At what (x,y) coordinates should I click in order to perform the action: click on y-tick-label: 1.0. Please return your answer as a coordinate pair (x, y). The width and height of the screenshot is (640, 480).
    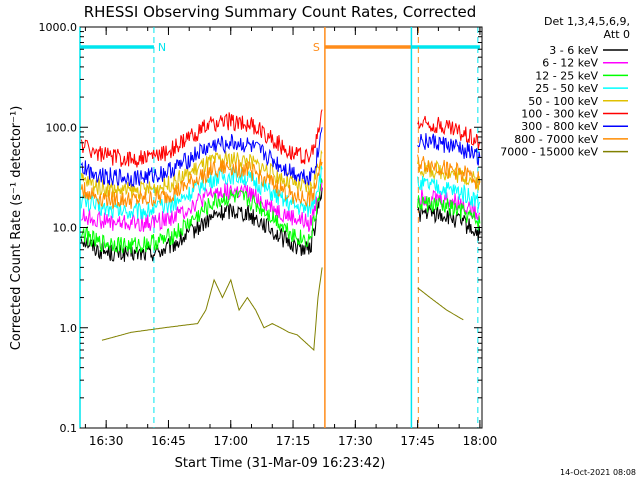
    Looking at the image, I should click on (69, 328).